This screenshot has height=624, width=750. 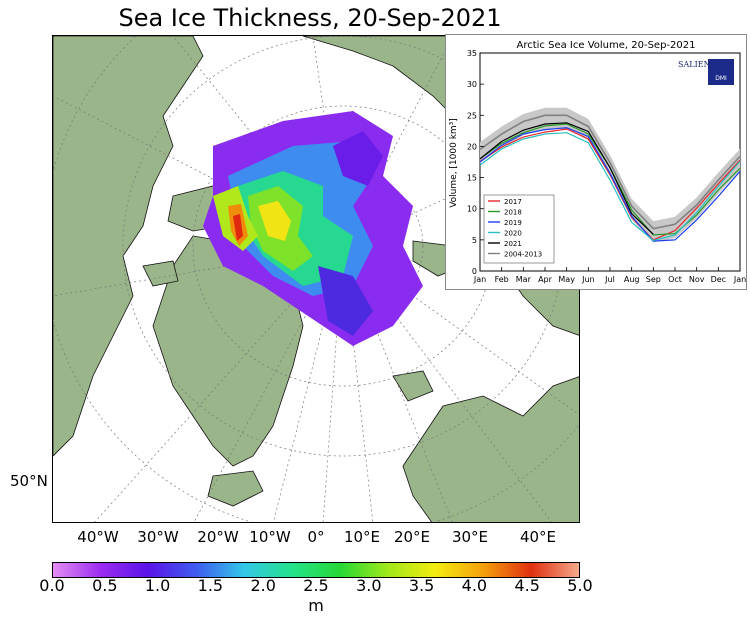 I want to click on x-tick-label: Mar, so click(x=524, y=279).